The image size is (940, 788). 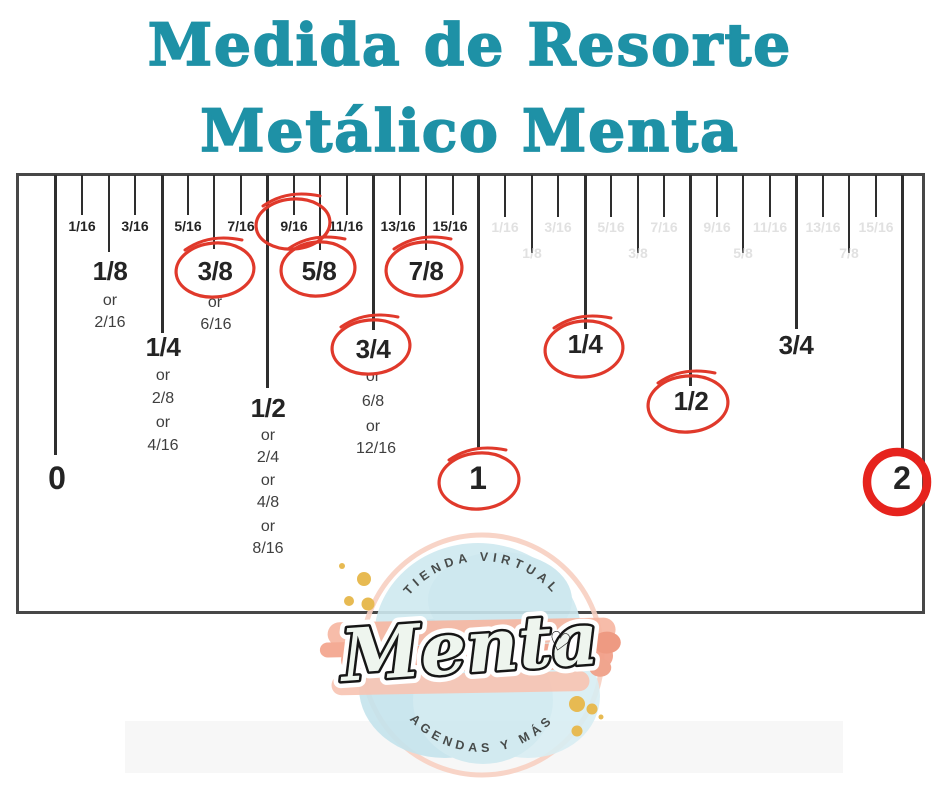 I want to click on label-1: 1, so click(x=478, y=478).